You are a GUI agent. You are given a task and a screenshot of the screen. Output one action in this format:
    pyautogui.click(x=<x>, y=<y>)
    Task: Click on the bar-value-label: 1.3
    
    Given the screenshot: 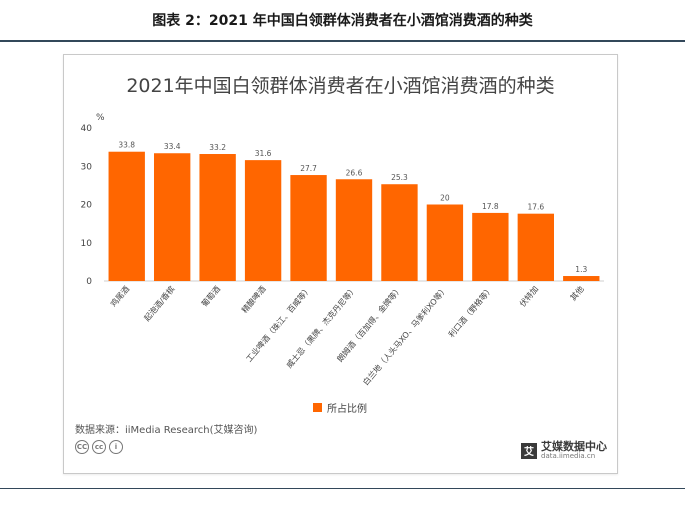 What is the action you would take?
    pyautogui.click(x=581, y=269)
    